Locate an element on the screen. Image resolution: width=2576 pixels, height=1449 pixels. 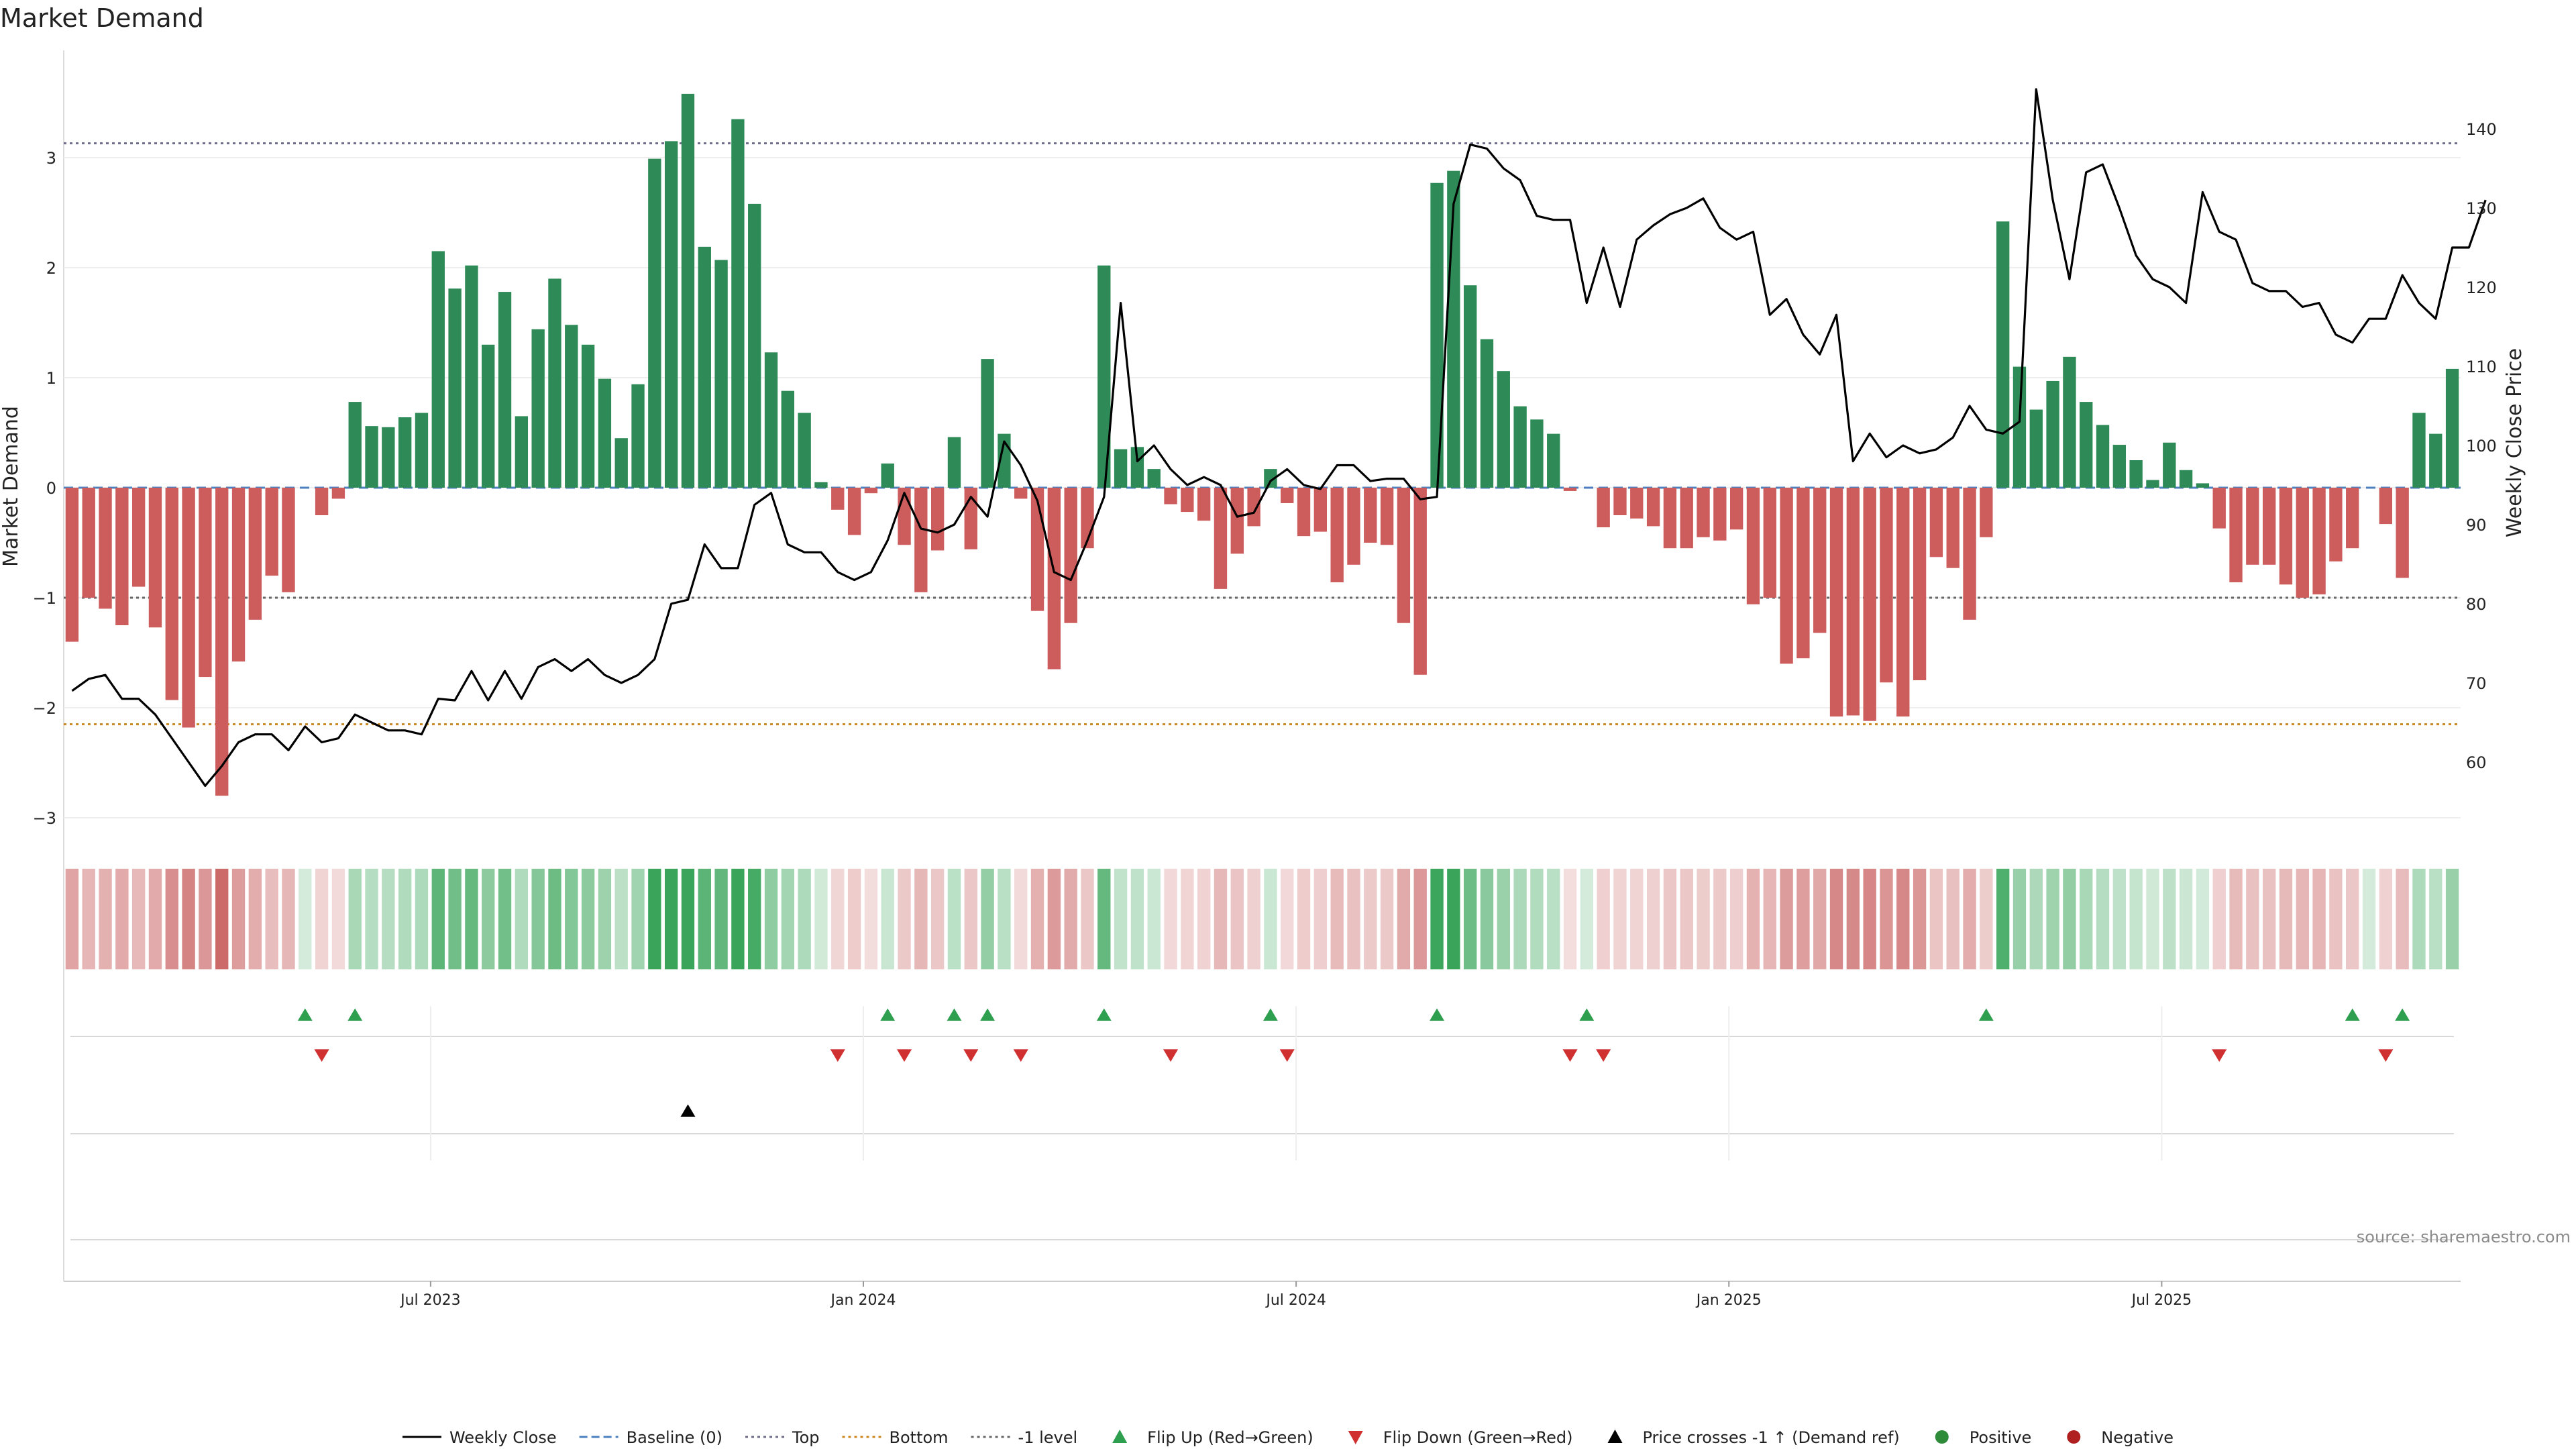
legend-item: Negative is located at coordinates (2120, 1437).